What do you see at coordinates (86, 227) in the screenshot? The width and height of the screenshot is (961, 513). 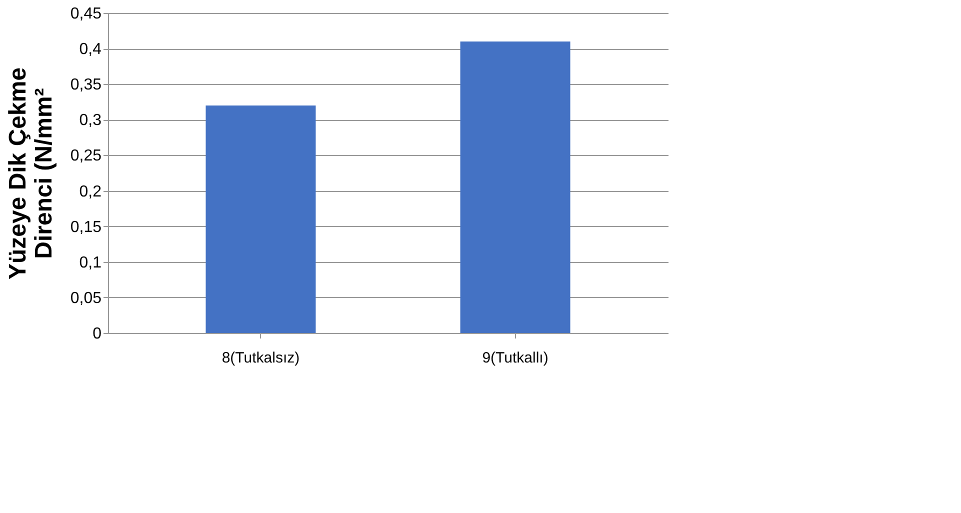 I see `y-tick-label: 0,15` at bounding box center [86, 227].